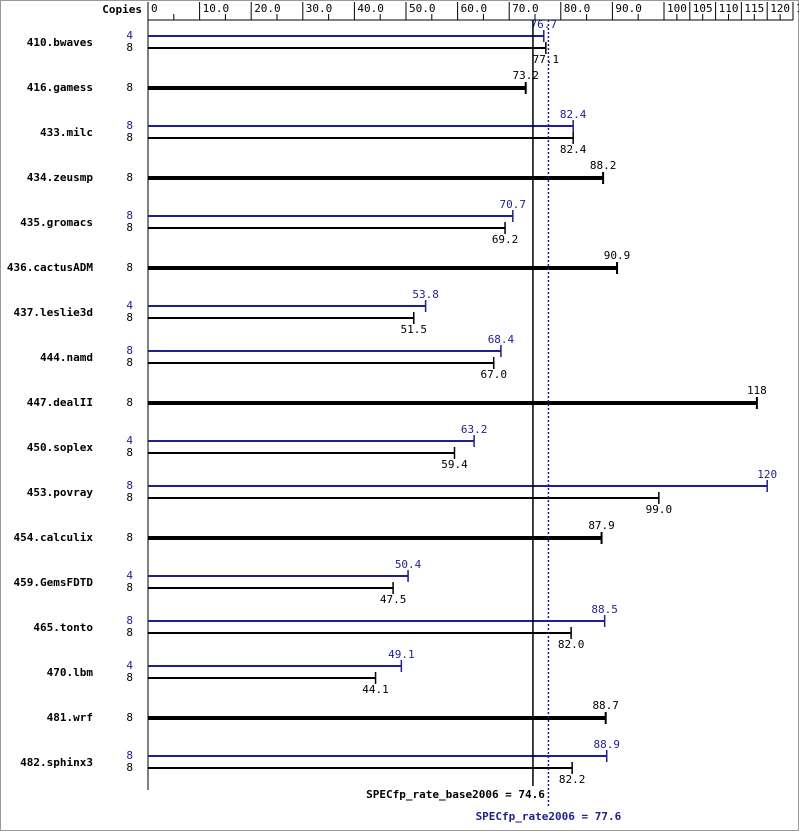  I want to click on x-tick-label: 110, so click(729, 8).